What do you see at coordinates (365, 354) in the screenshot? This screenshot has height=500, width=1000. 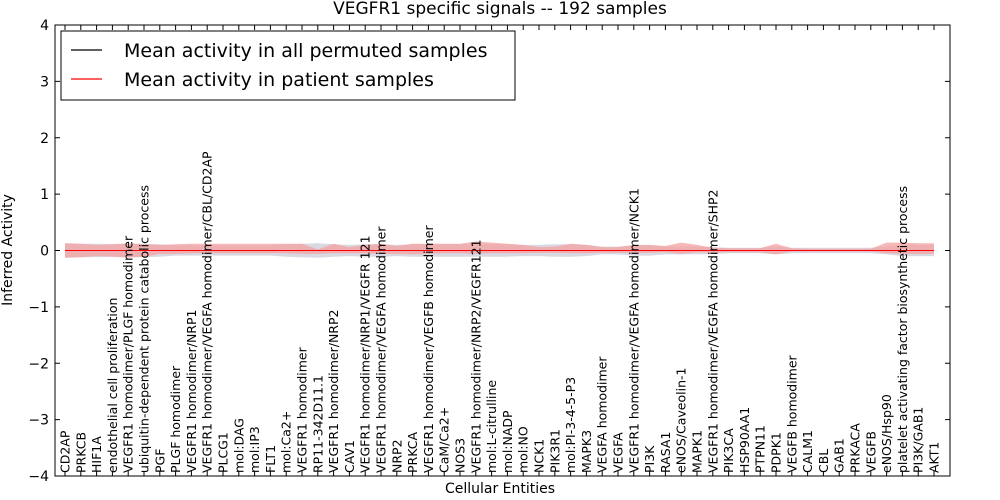 I see `x-tick-label: VEGFR1 homodimer/NRP1/VEGFR 121` at bounding box center [365, 354].